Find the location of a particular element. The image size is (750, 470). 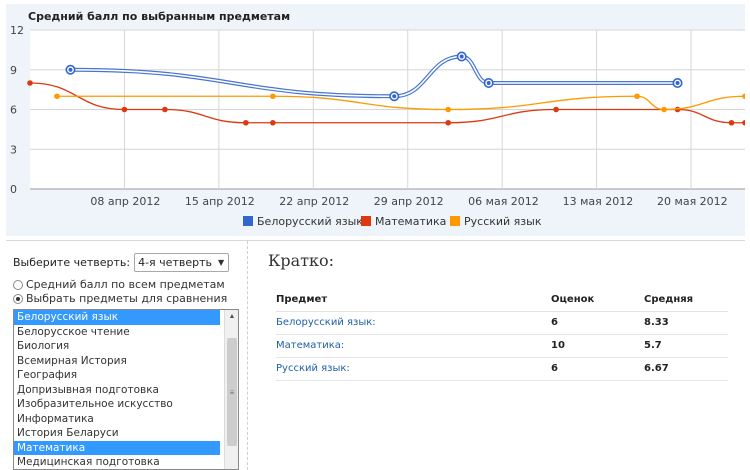

summary-header-row: Предмет Оценок Средняя is located at coordinates (502, 300).